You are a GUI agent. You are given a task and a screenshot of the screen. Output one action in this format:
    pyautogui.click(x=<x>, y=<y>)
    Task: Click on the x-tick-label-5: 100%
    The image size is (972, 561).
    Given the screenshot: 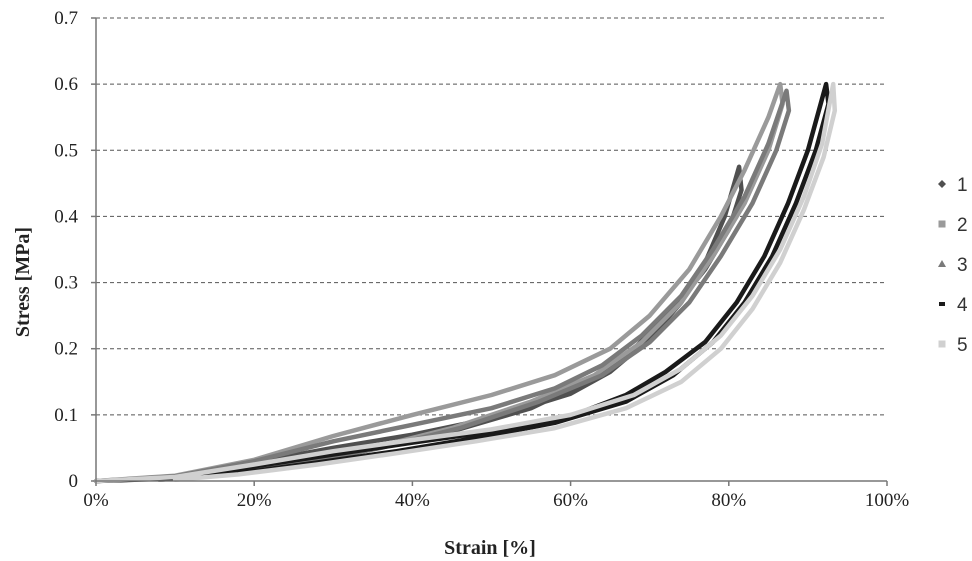 What is the action you would take?
    pyautogui.click(x=887, y=500)
    